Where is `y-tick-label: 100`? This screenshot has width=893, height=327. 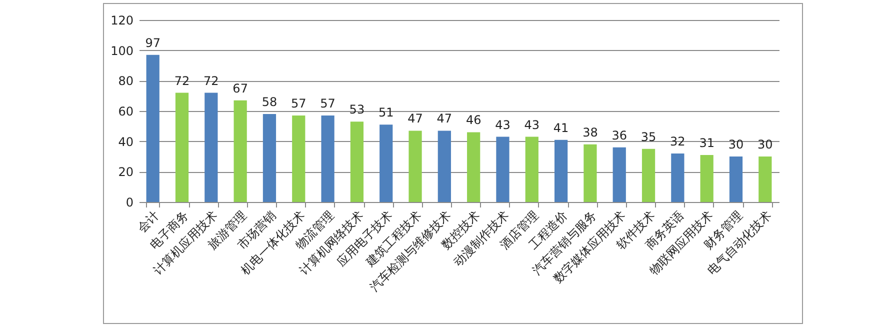
y-tick-label: 100 is located at coordinates (122, 51).